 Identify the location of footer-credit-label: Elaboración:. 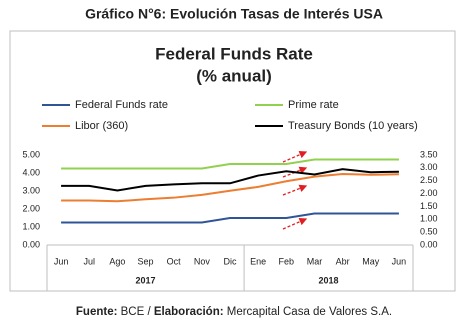
(189, 312).